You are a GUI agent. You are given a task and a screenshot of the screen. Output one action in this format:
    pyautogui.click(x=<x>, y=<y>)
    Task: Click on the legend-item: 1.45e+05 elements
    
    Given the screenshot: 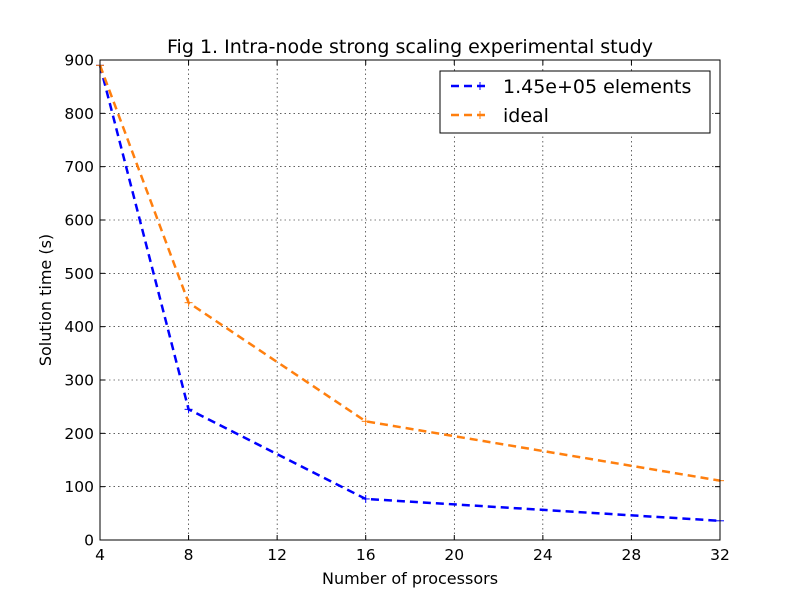 What is the action you would take?
    pyautogui.click(x=571, y=87)
    